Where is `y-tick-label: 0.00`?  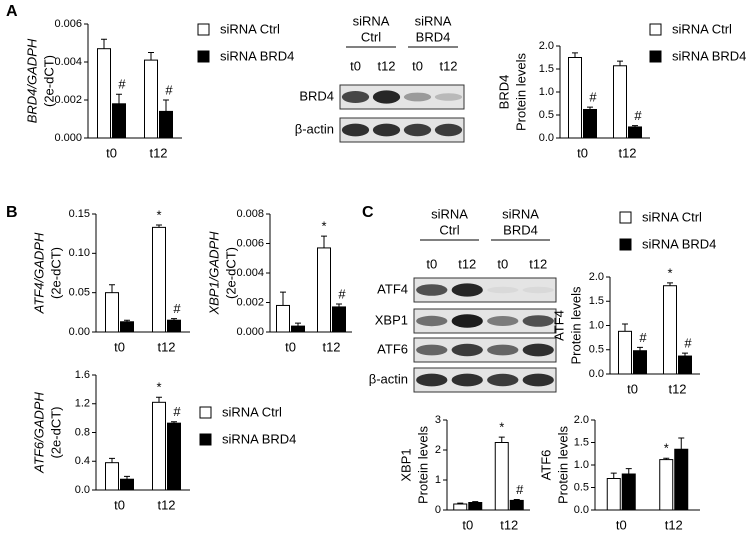 y-tick-label: 0.00 is located at coordinates (79, 332).